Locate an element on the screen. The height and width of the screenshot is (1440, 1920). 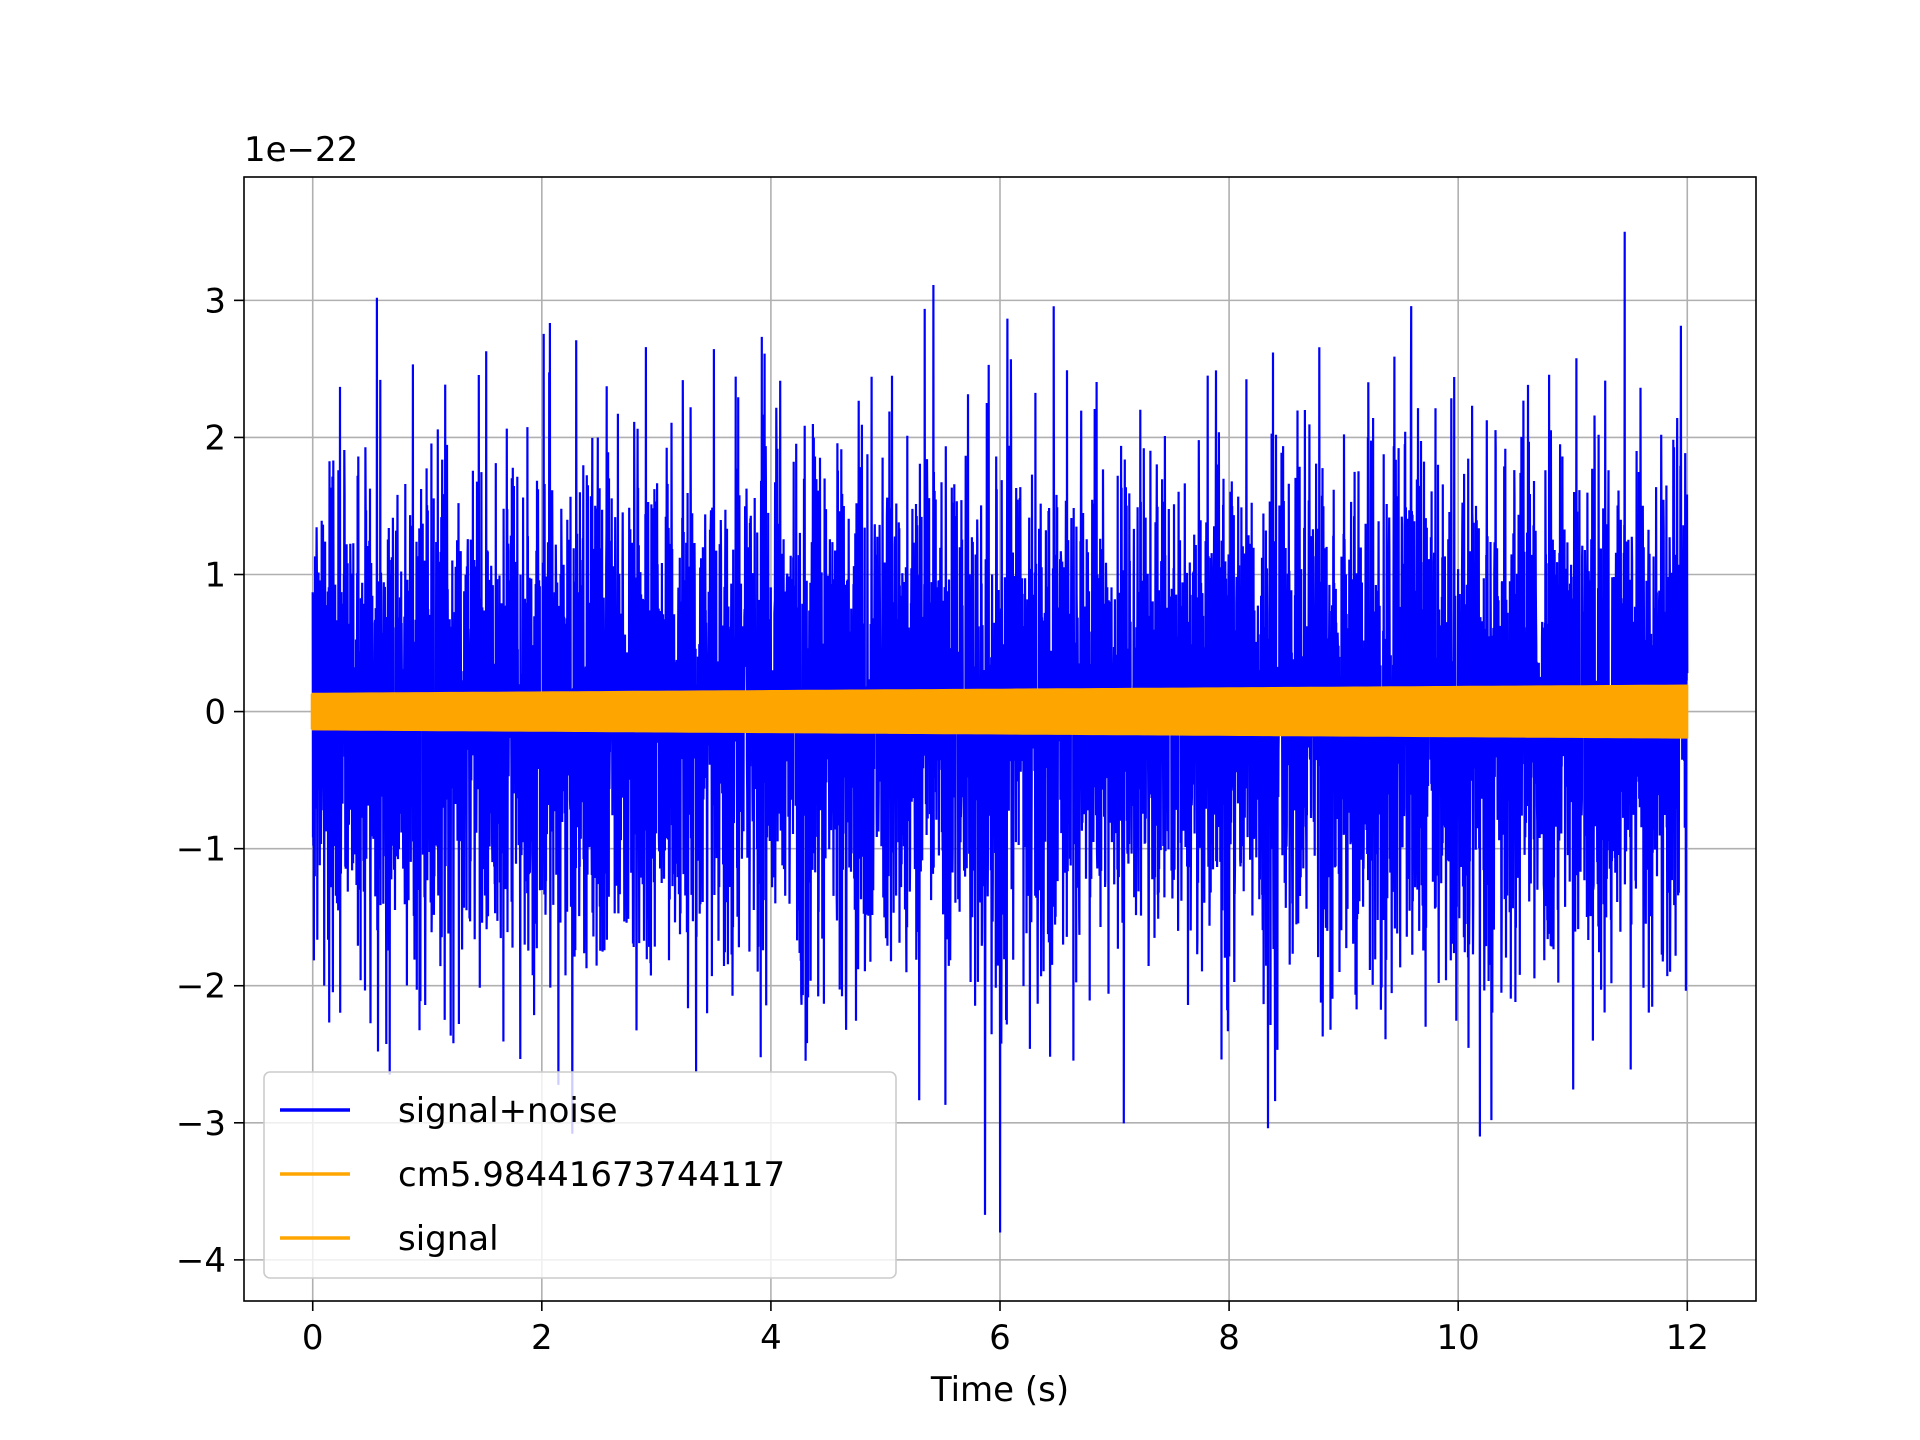
y-tick-label: 0 is located at coordinates (215, 713).